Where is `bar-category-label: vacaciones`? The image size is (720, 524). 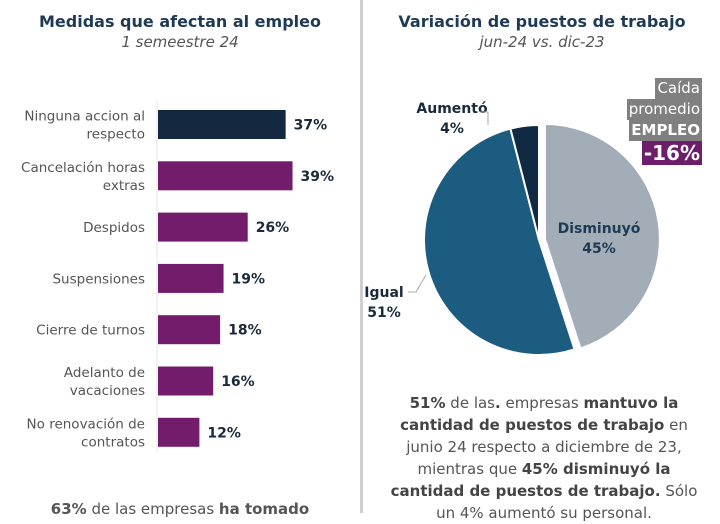
bar-category-label: vacaciones is located at coordinates (107, 391).